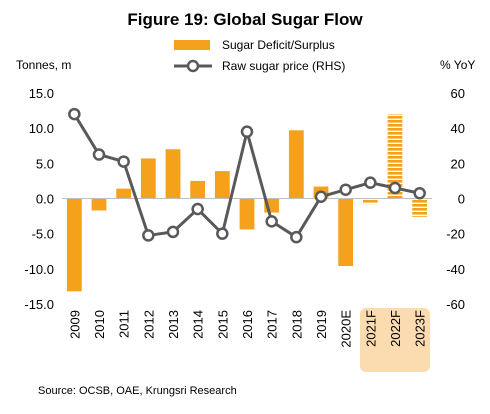 Image resolution: width=490 pixels, height=414 pixels. What do you see at coordinates (41, 93) in the screenshot?
I see `left-tick-label: 15.0` at bounding box center [41, 93].